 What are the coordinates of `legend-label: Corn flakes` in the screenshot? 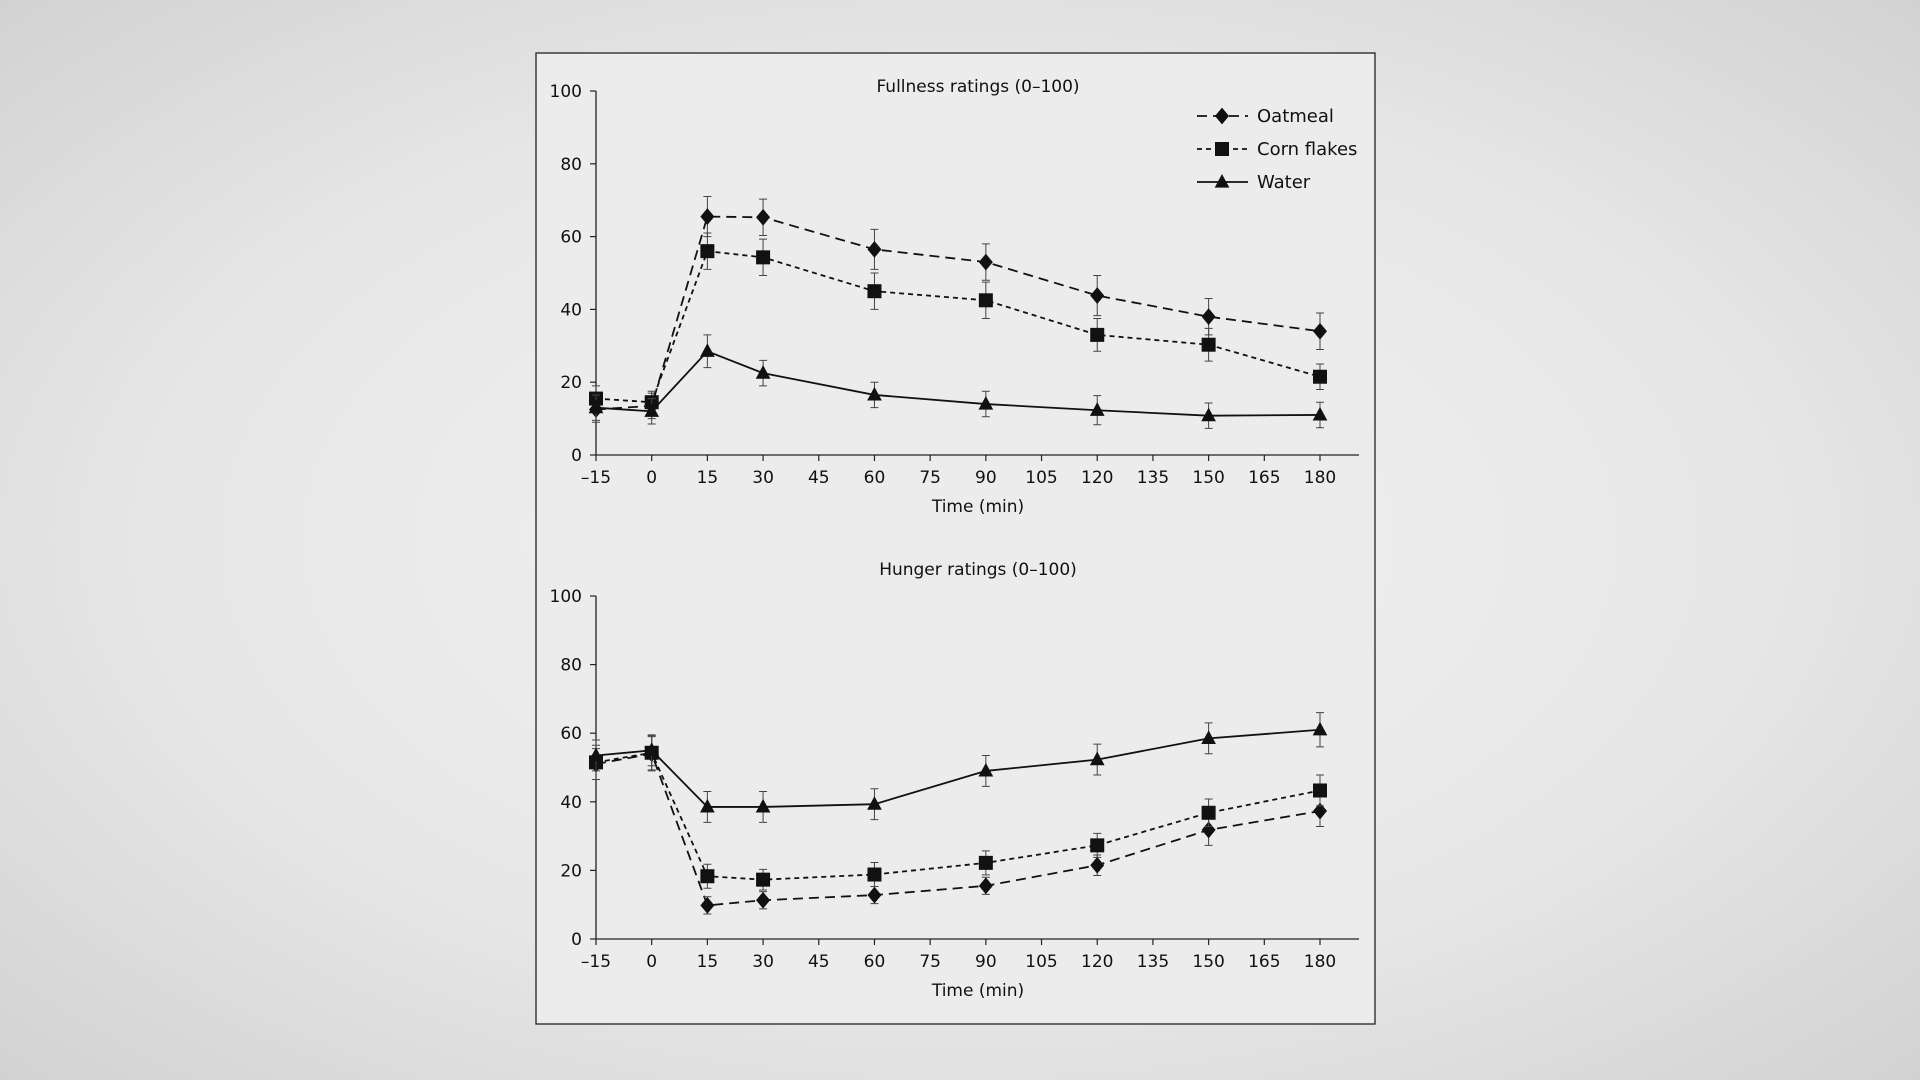 It's located at (1307, 149).